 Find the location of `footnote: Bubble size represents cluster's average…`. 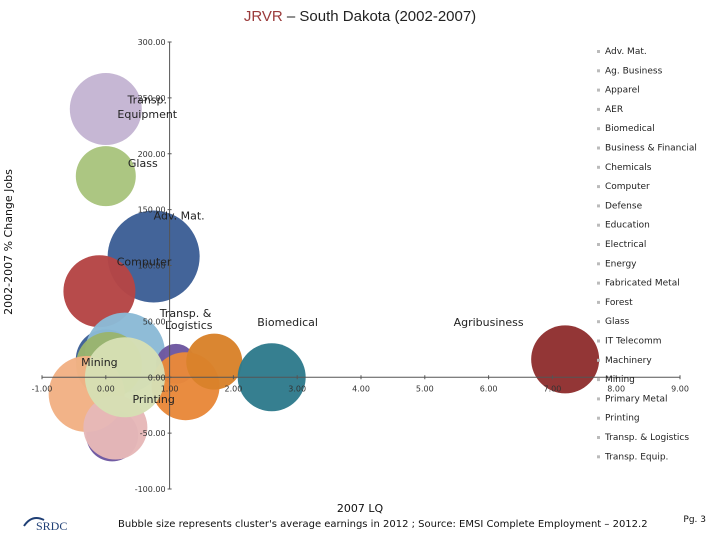

footnote: Bubble size represents cluster's average… is located at coordinates (383, 524).